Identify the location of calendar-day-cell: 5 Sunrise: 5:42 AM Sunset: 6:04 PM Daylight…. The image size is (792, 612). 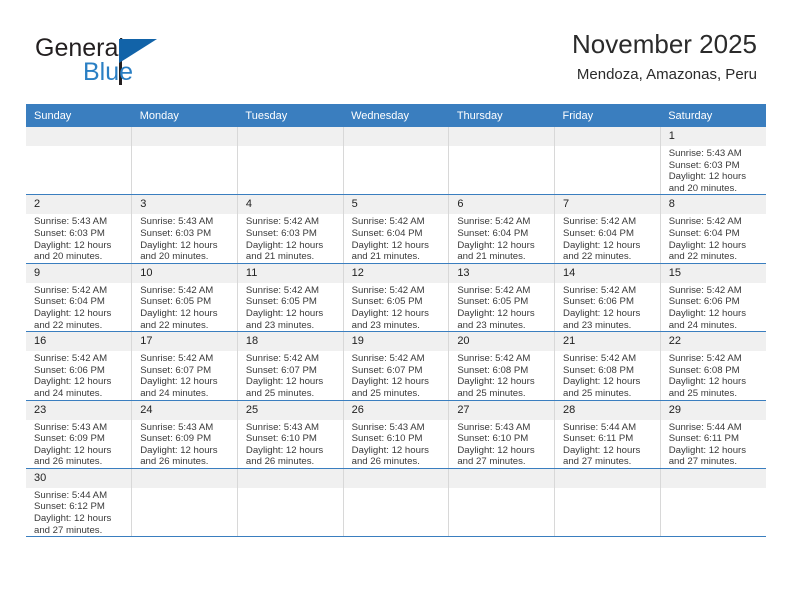
(396, 229).